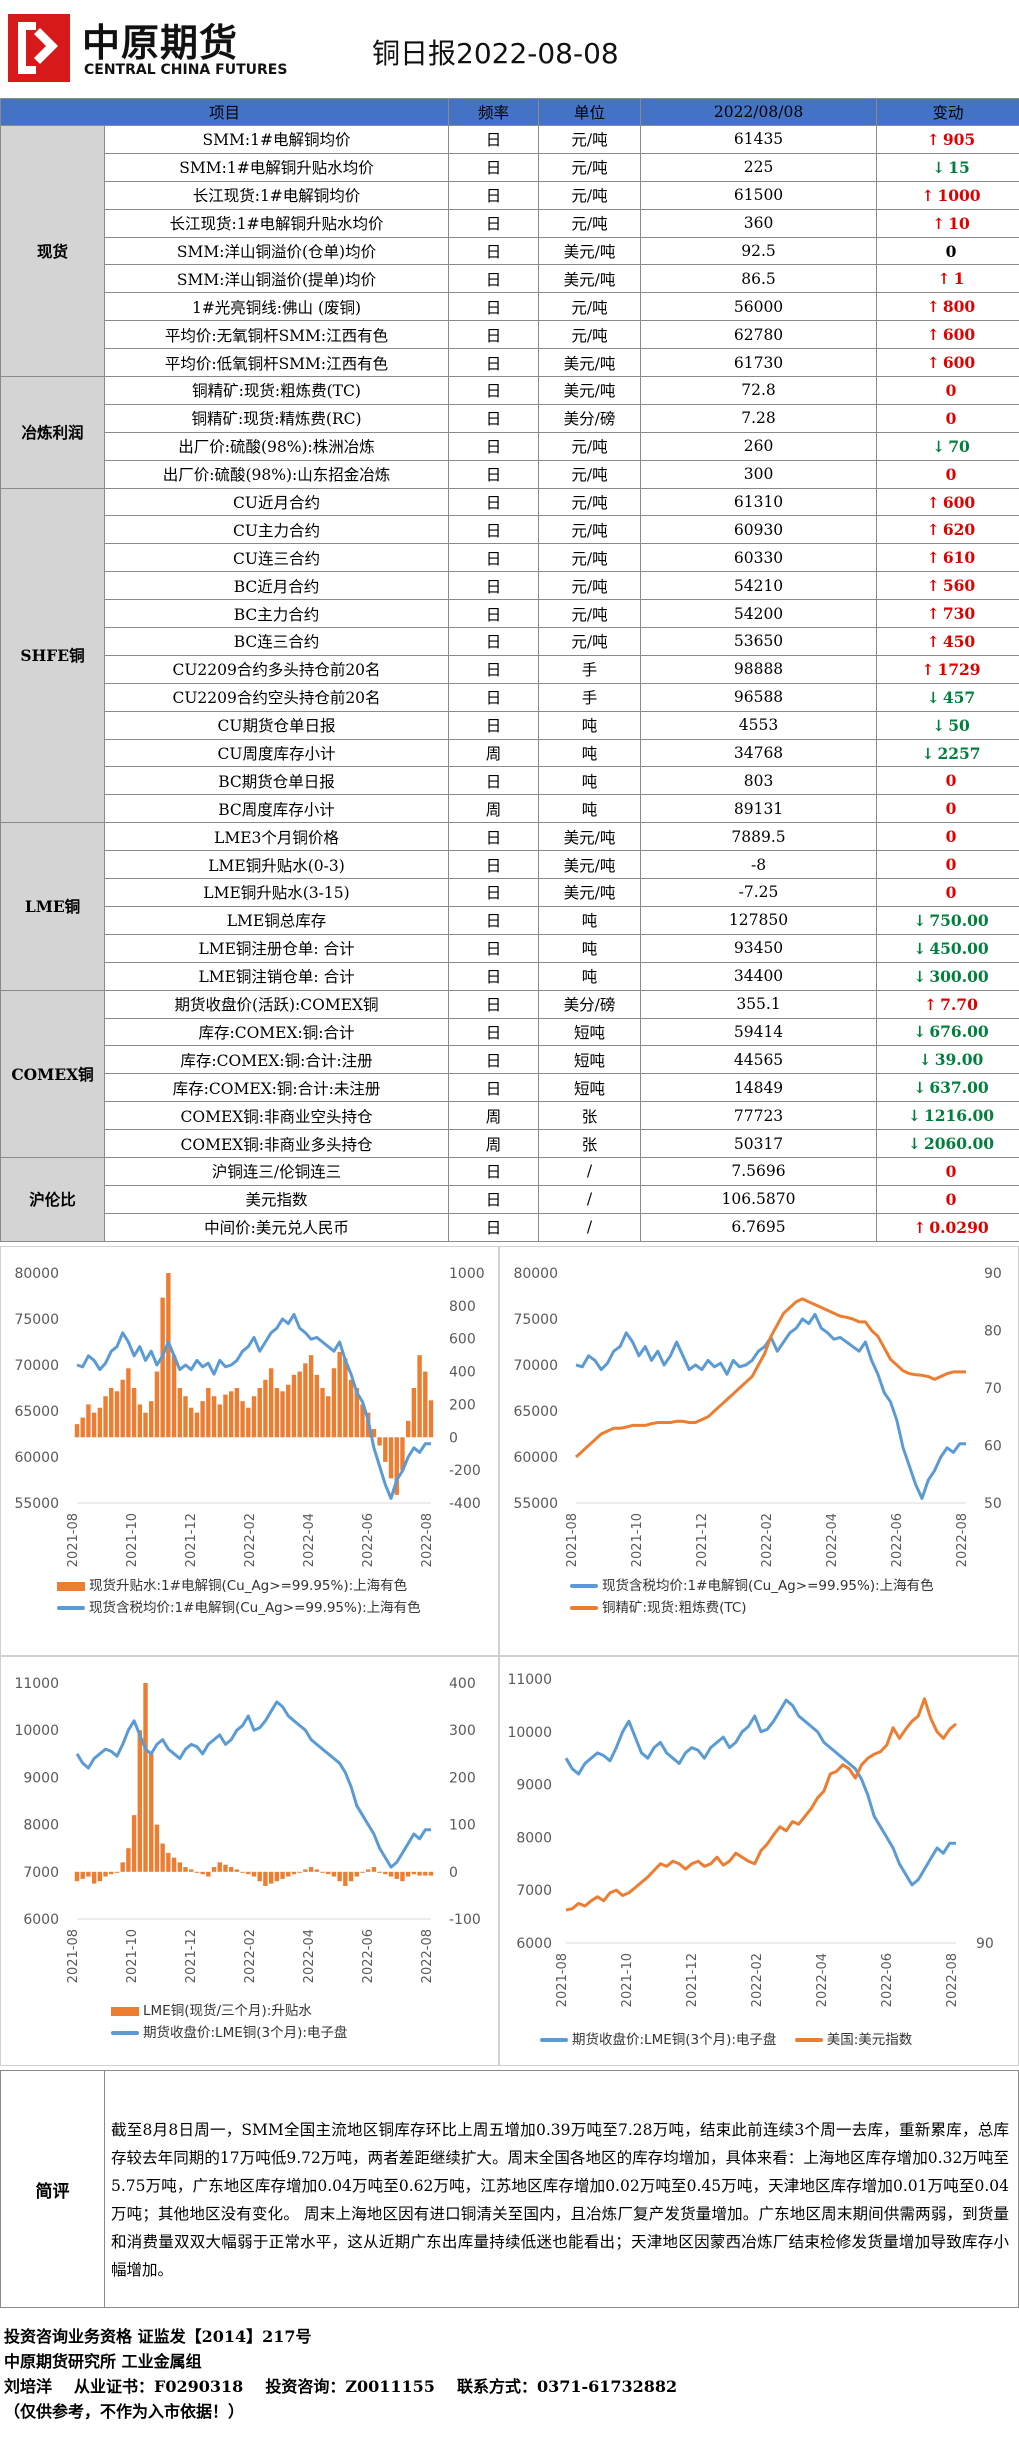 The width and height of the screenshot is (1019, 2445). What do you see at coordinates (752, 1586) in the screenshot?
I see `legend-item: 现货含税均价:1#电解铜(Cu_Ag>=99.95%):上海有色` at bounding box center [752, 1586].